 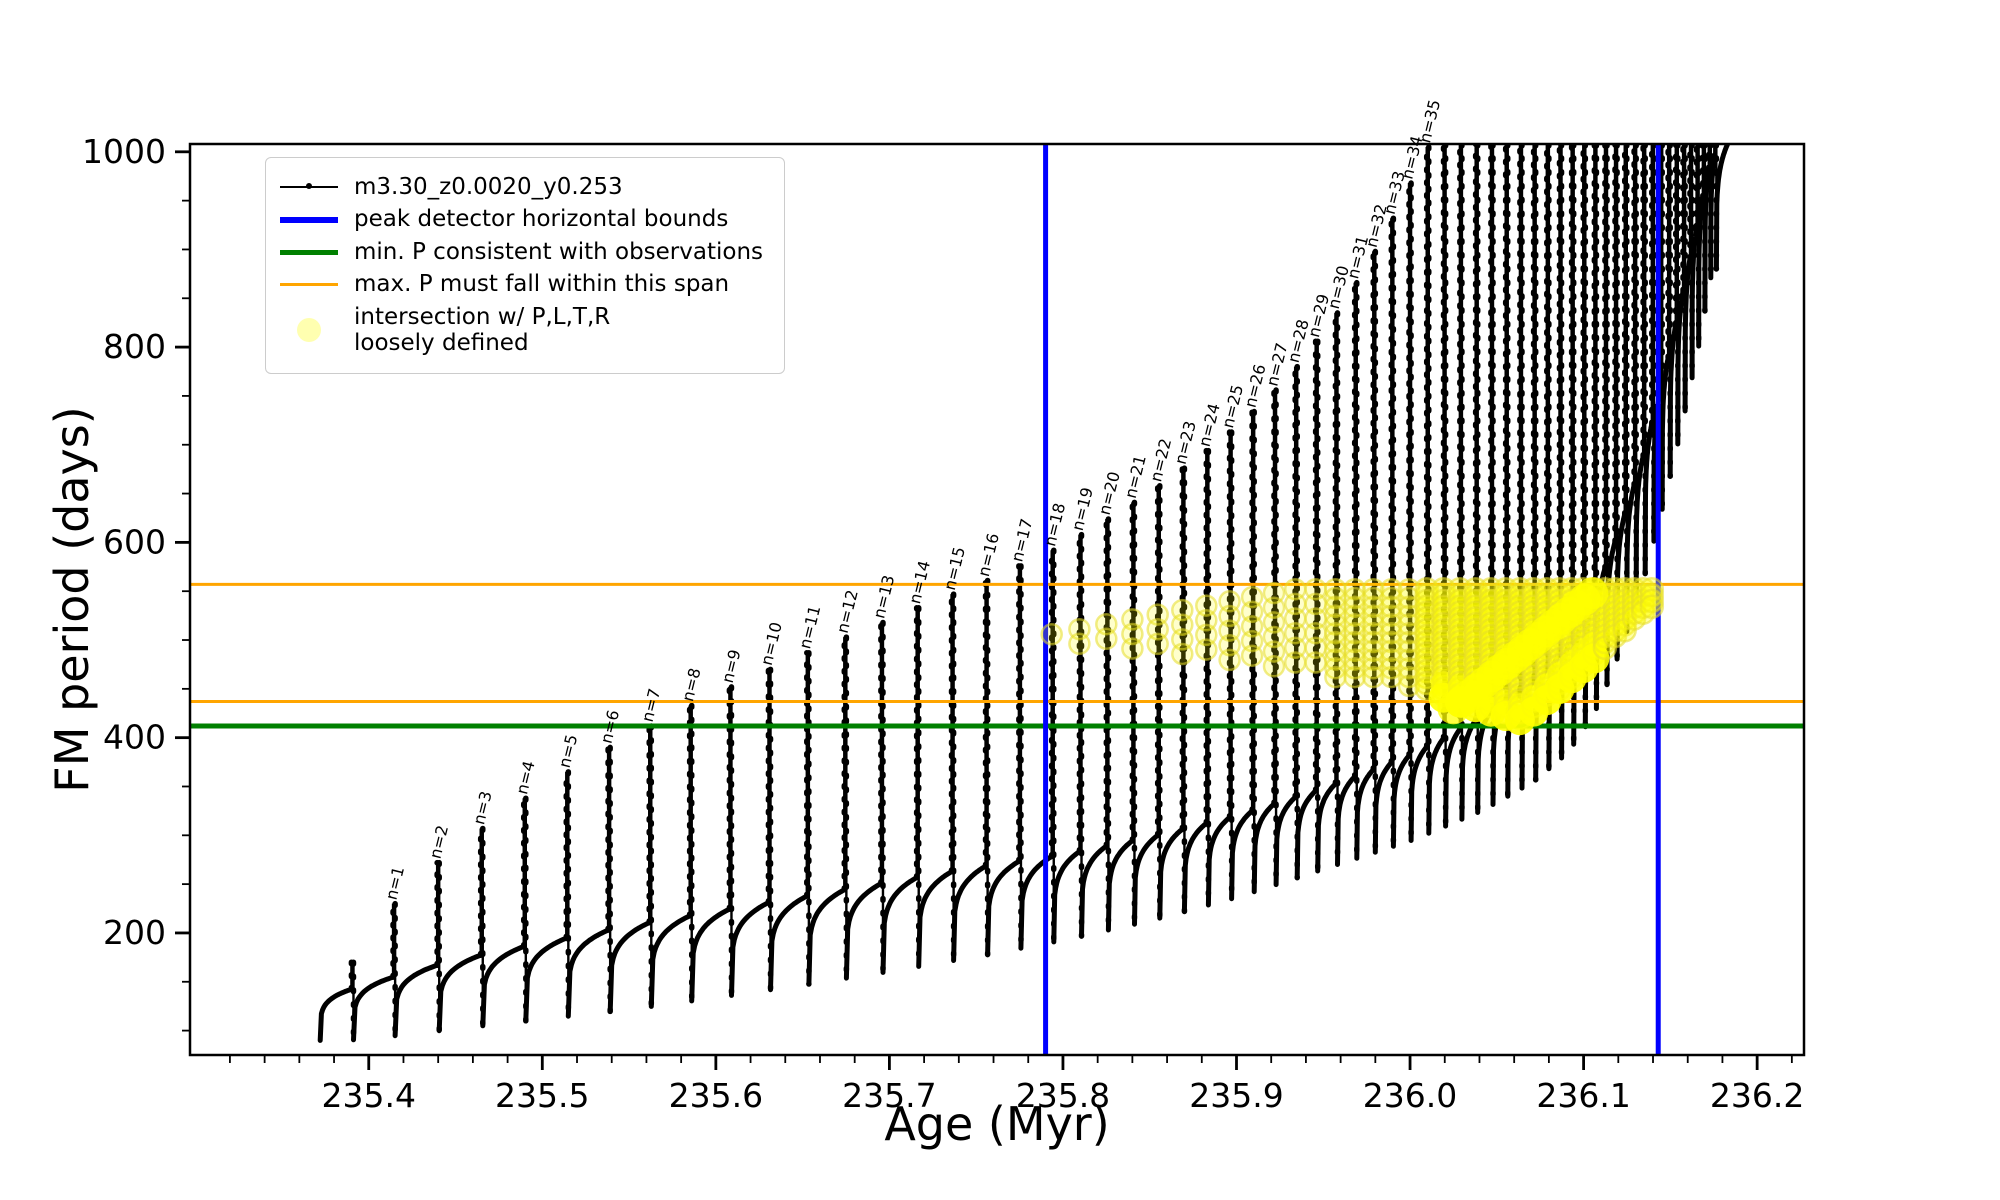 I want to click on legend-label: peak detector horizontal bounds, so click(x=541, y=219).